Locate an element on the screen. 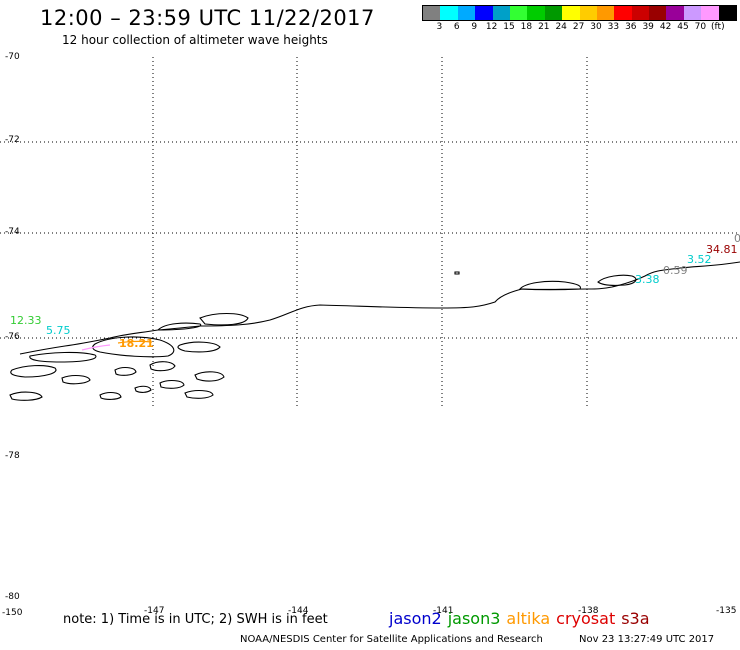 The image size is (740, 650). footer-timestamp: Nov 23 13:27:49 UTC 2017 is located at coordinates (647, 639).